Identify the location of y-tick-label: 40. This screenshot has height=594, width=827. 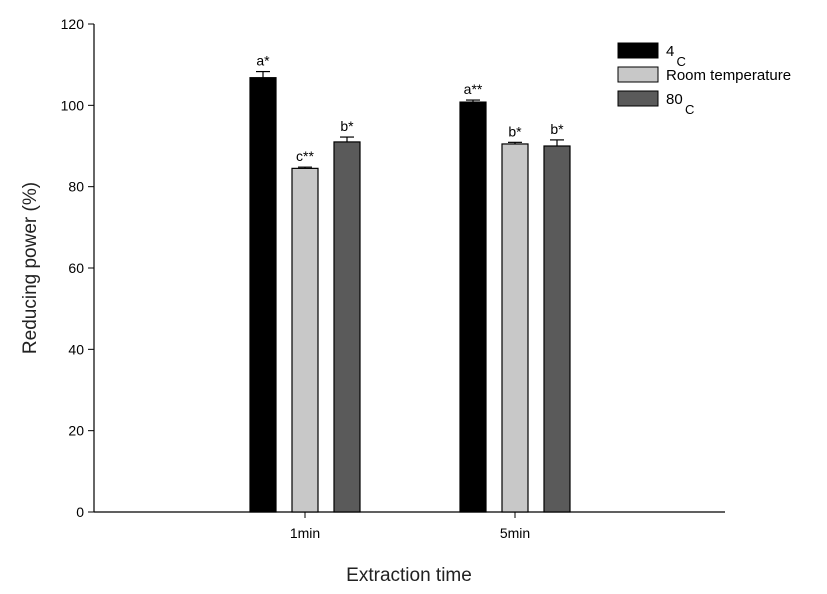
(76, 349).